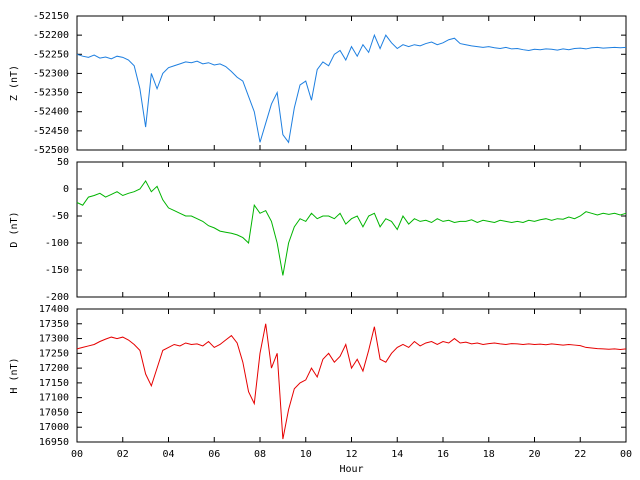  Describe the element at coordinates (57, 270) in the screenshot. I see `y-tick-label: -150` at that location.